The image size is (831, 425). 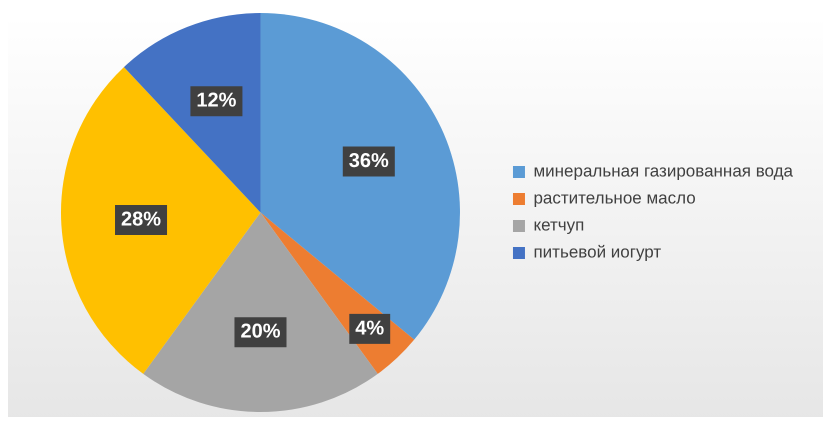 What do you see at coordinates (663, 171) in the screenshot?
I see `legend-label: минеральная газированная вода` at bounding box center [663, 171].